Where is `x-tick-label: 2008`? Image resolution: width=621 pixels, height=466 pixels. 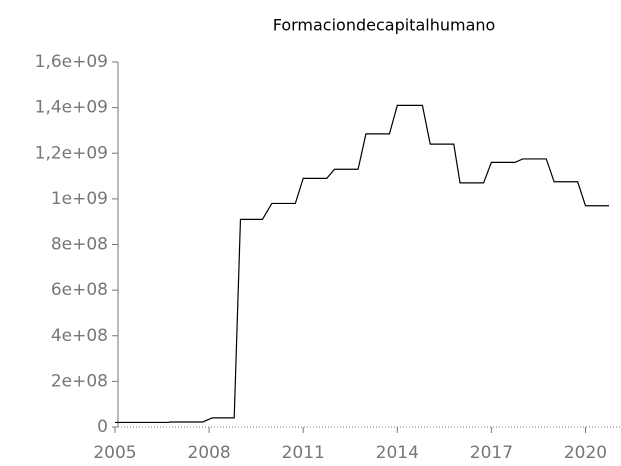
x-tick-label: 2008 is located at coordinates (208, 453).